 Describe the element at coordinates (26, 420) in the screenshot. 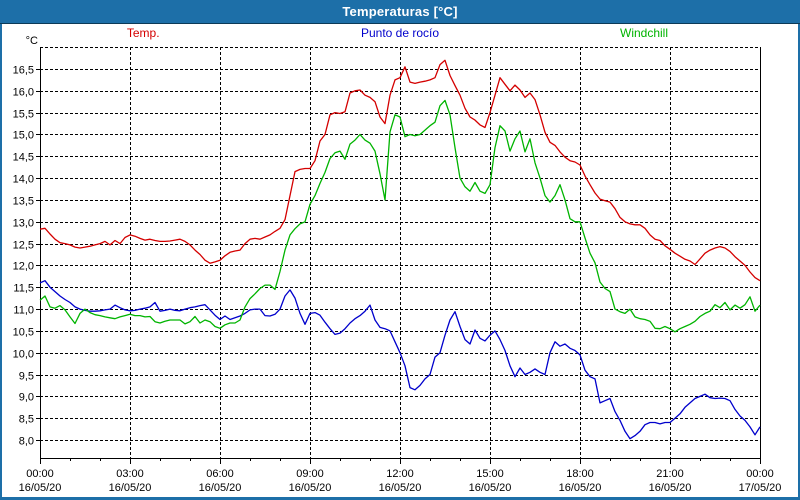

I see `y-tick-label: 8,5` at that location.